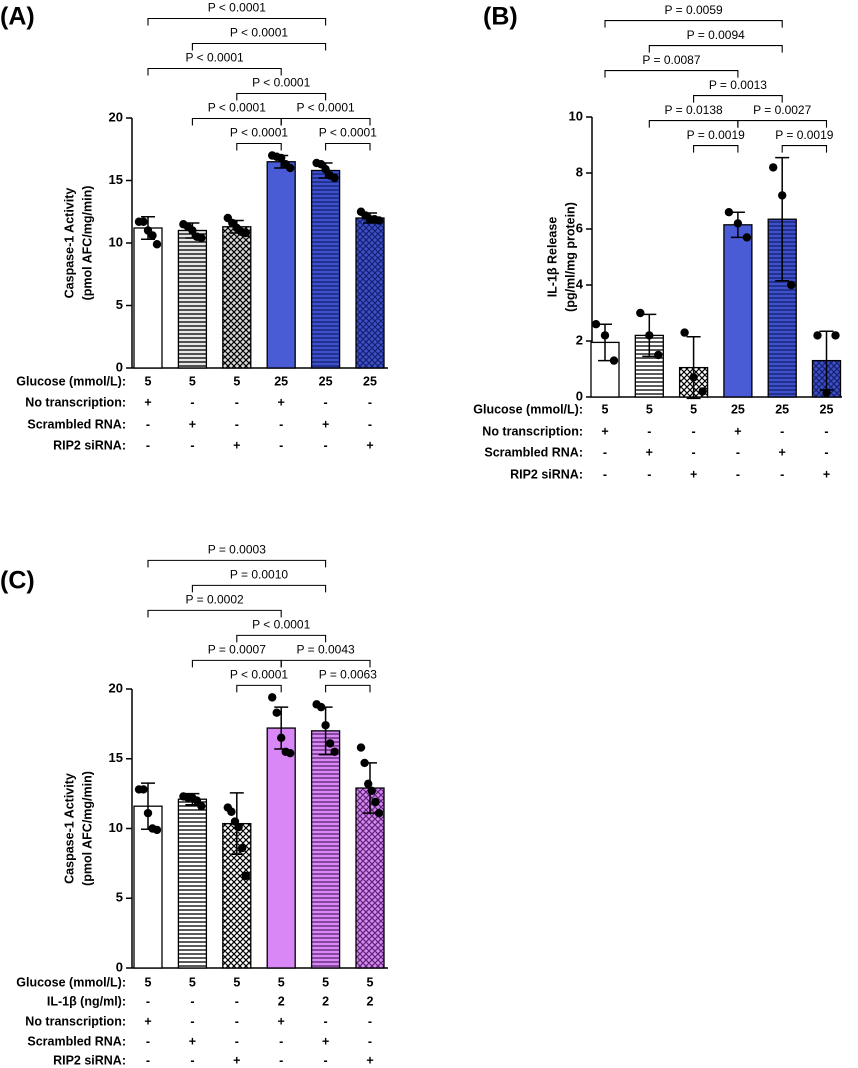 The height and width of the screenshot is (1068, 858). I want to click on condition-label: Scrambled RNA:, so click(76, 424).